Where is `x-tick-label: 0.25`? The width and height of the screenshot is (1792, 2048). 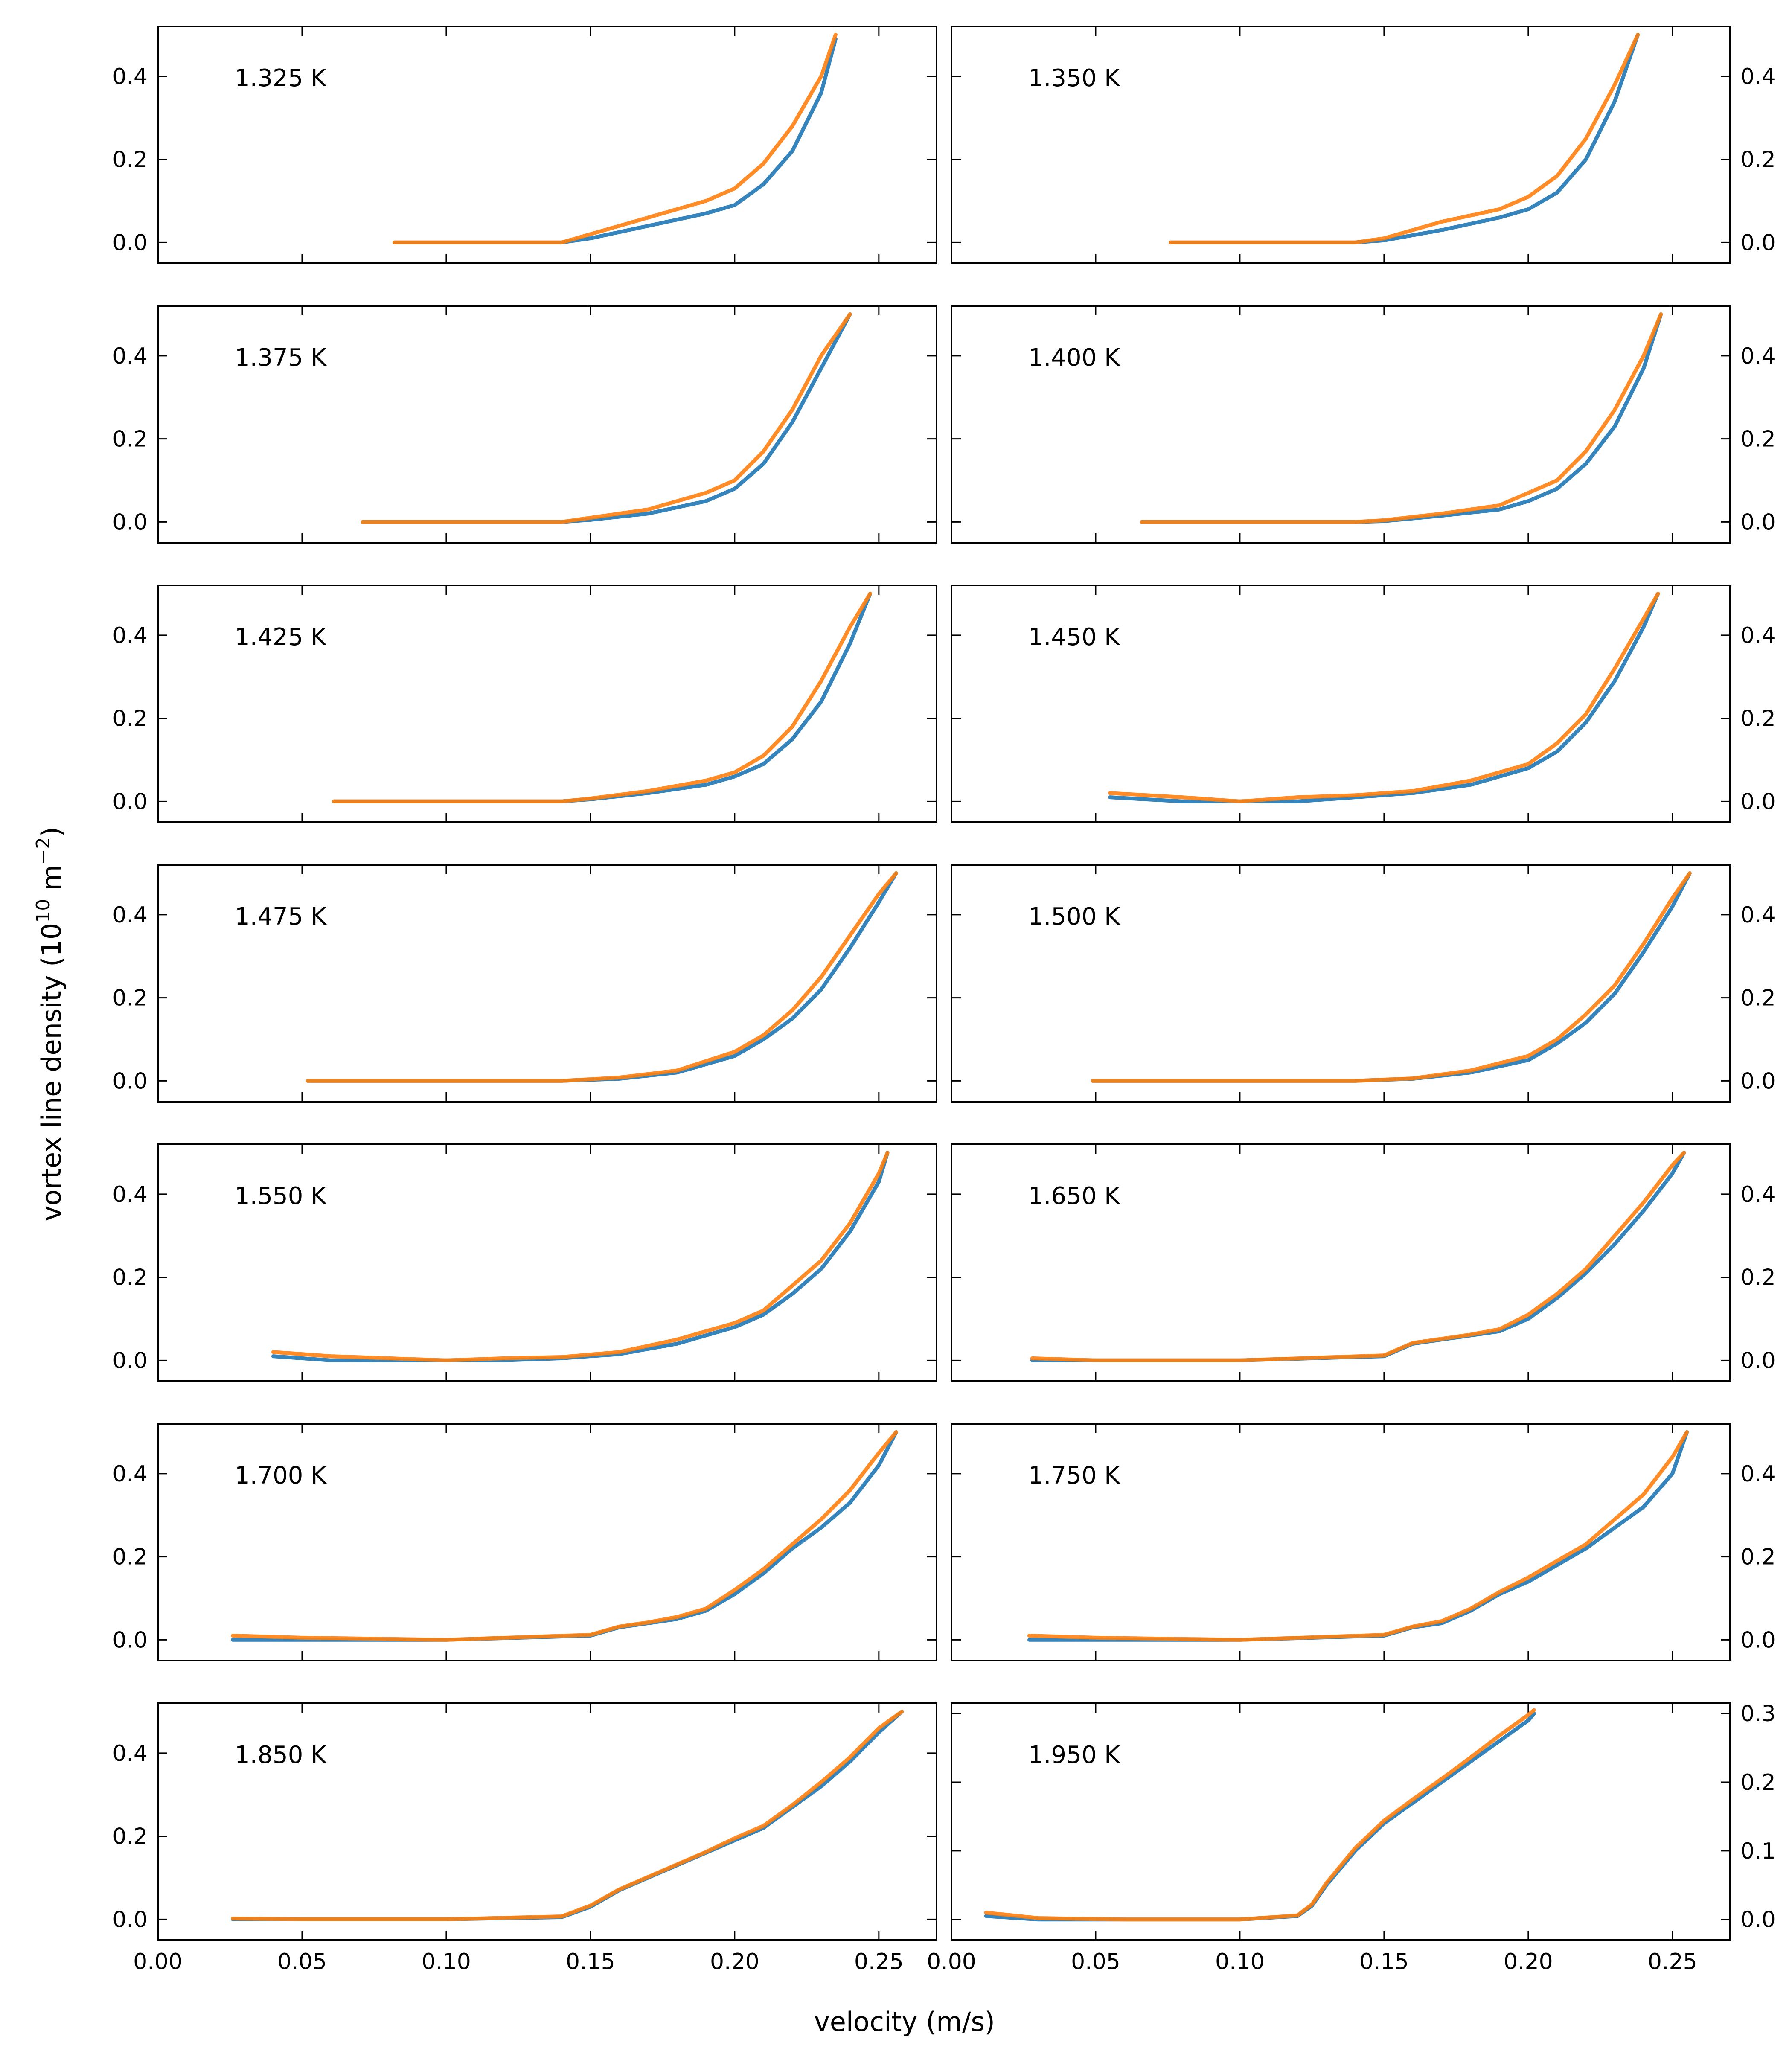
x-tick-label: 0.25 is located at coordinates (1672, 1962).